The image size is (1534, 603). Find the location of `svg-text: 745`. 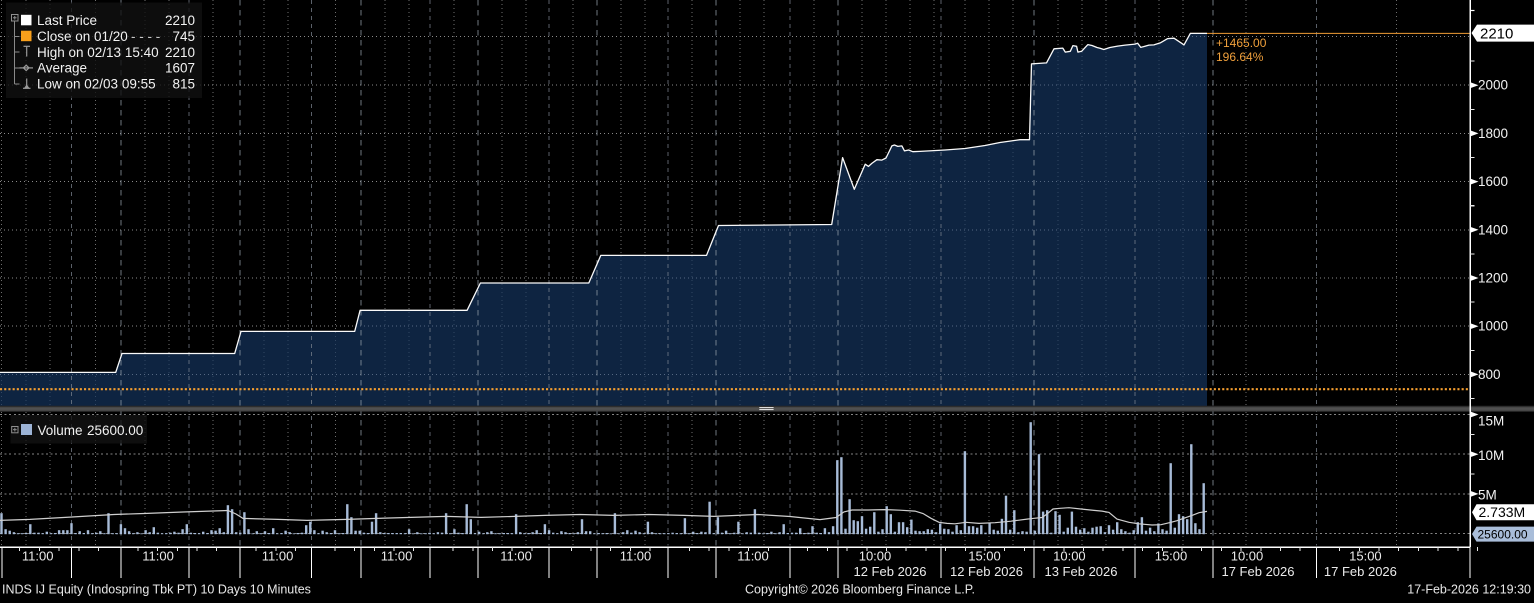

svg-text: 745 is located at coordinates (183, 36).